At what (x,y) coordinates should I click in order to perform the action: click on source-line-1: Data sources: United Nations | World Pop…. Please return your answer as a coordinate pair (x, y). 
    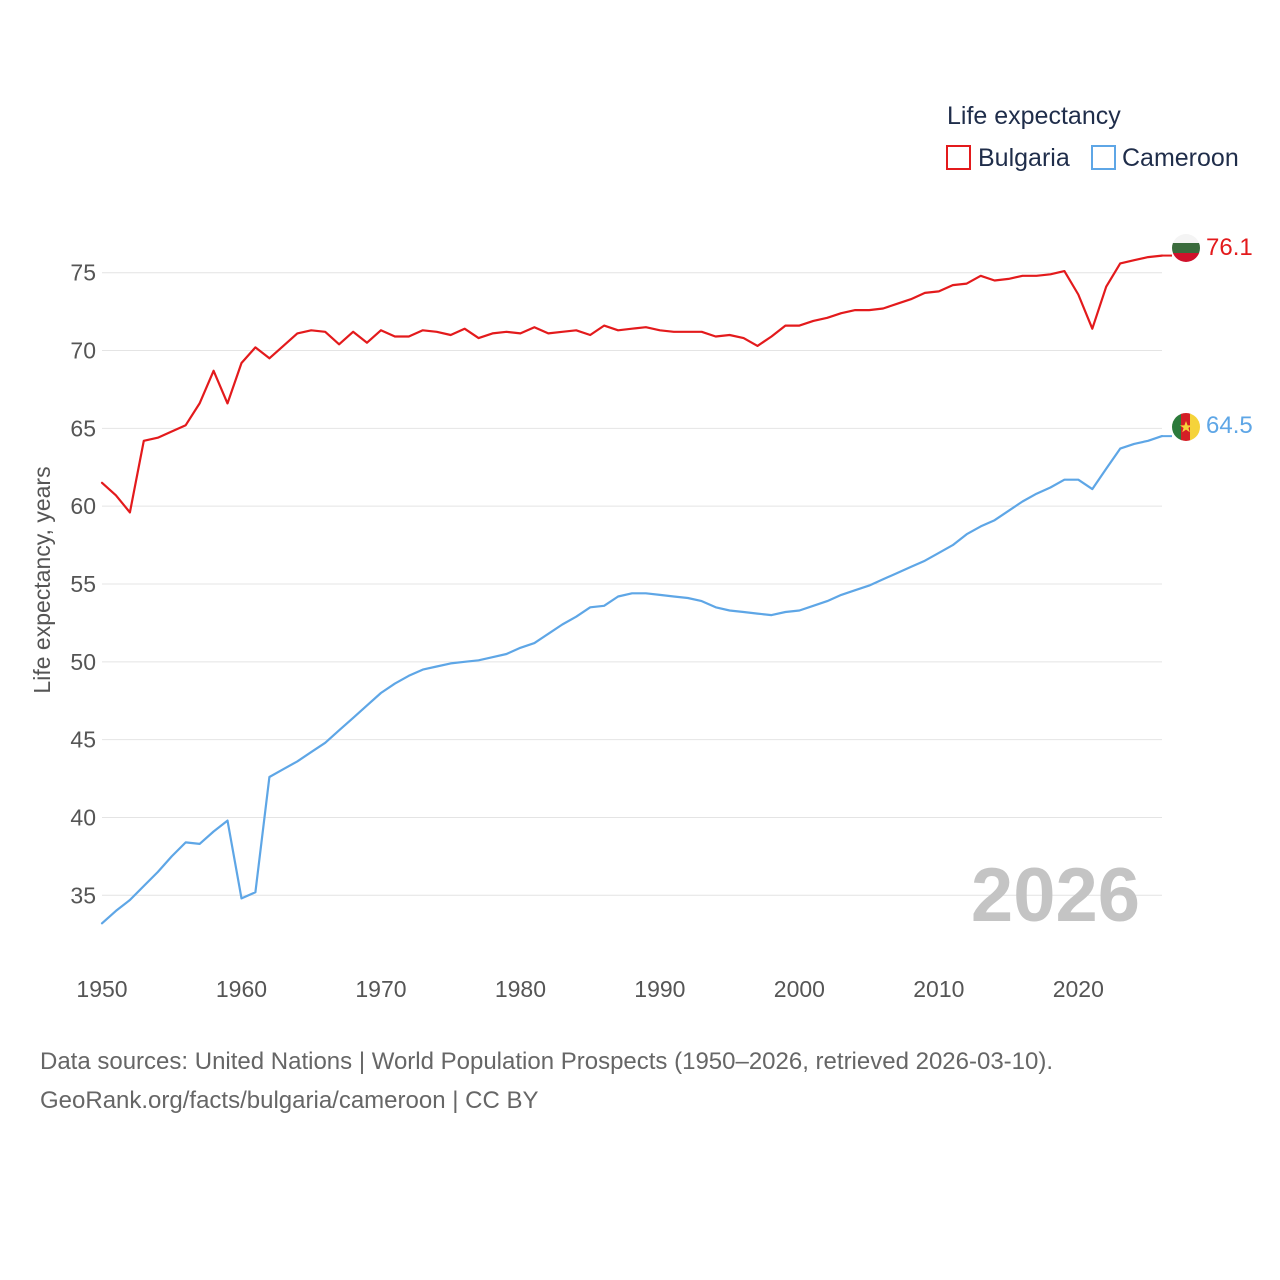
    Looking at the image, I should click on (547, 1061).